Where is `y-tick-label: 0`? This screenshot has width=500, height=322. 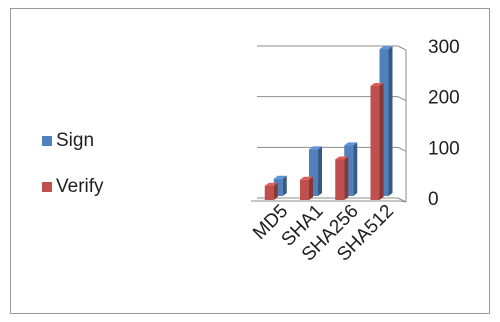
y-tick-label: 0 is located at coordinates (433, 199).